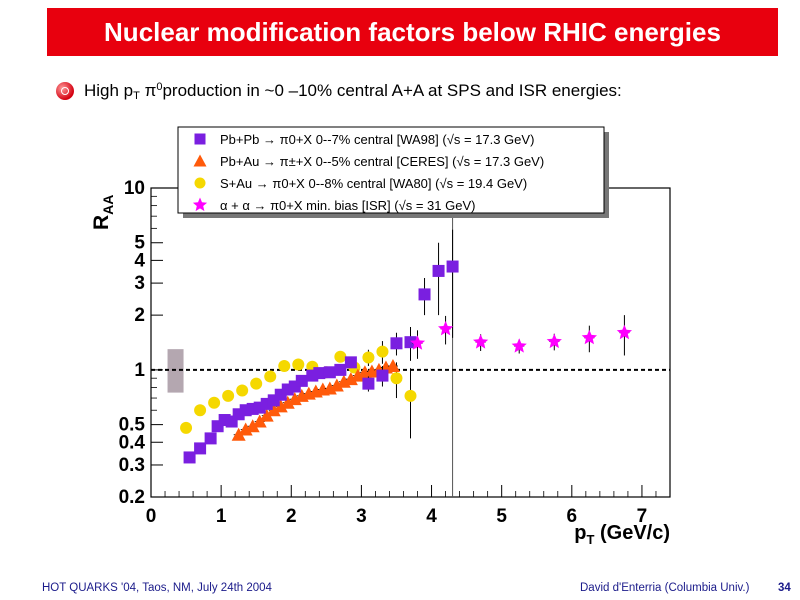  Describe the element at coordinates (291, 516) in the screenshot. I see `x-tick-label: 2` at that location.